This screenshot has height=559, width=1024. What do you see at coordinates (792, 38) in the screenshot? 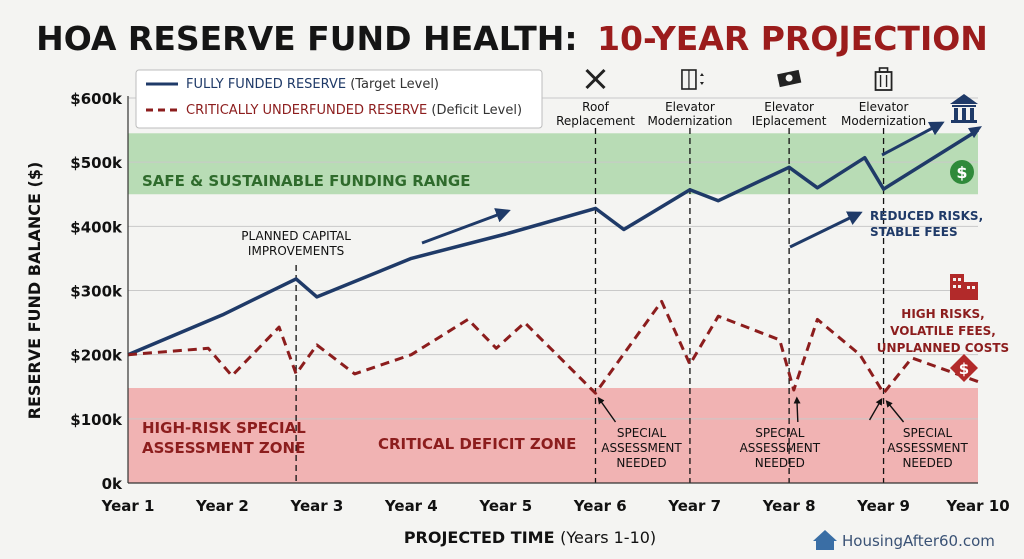
I see `chart-title-part2: 10-YEAR PROJECTION` at bounding box center [792, 38].